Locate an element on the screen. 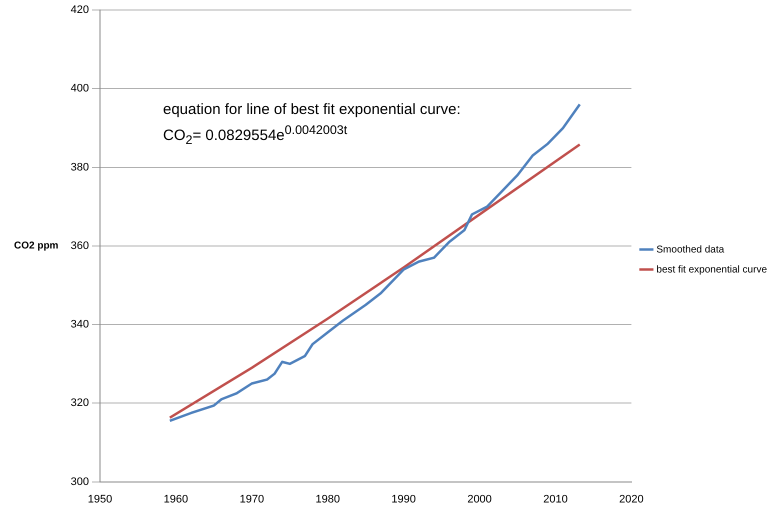  x-tick-label: 1980 is located at coordinates (327, 499).